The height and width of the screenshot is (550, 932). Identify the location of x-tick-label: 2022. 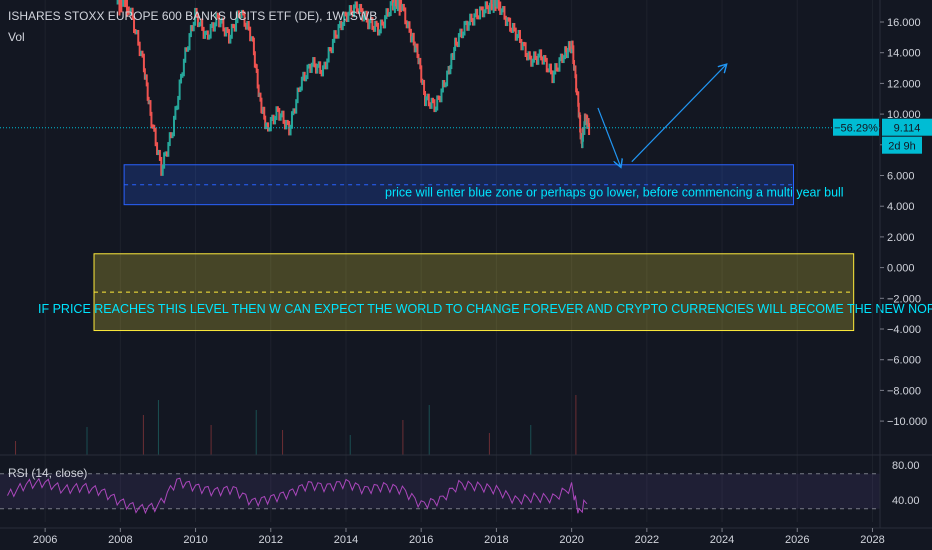
(647, 540).